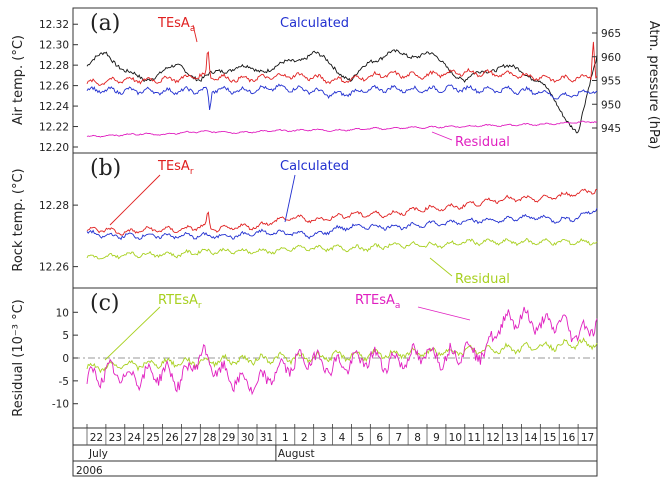 This screenshot has width=661, height=480. What do you see at coordinates (115, 438) in the screenshot?
I see `day-label: 23` at bounding box center [115, 438].